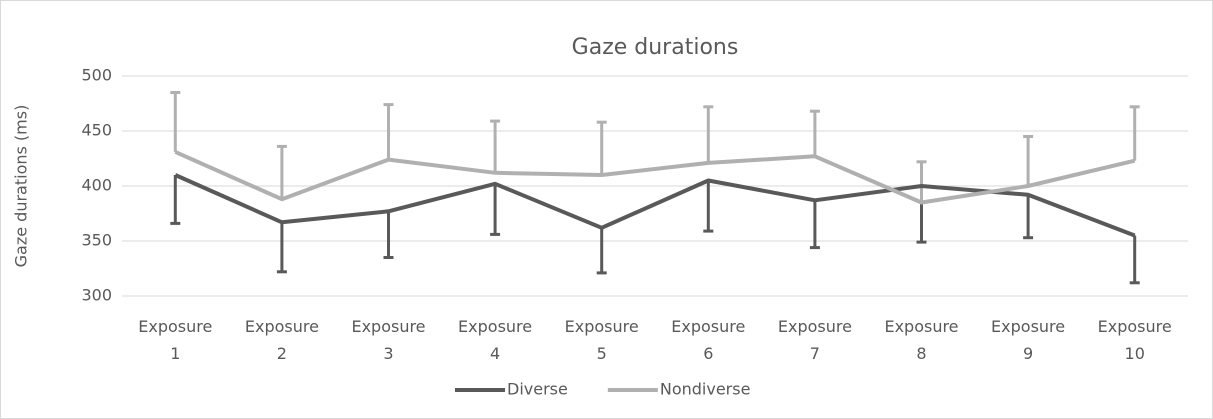 The height and width of the screenshot is (419, 1213). What do you see at coordinates (1028, 340) in the screenshot?
I see `x-tick-label: Exposure 9` at bounding box center [1028, 340].